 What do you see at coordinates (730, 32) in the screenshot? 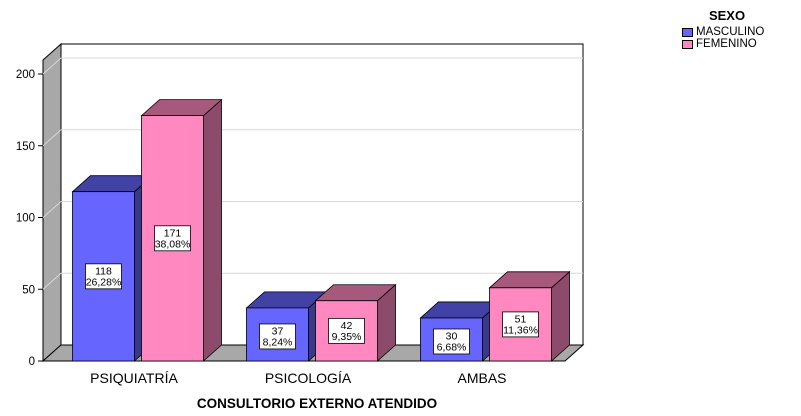
I see `legend-label-masculino: MASCULINO` at bounding box center [730, 32].